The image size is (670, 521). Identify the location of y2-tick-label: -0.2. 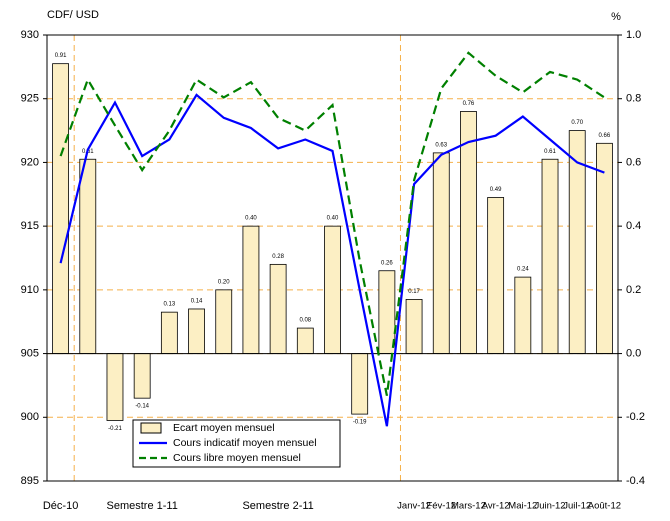
(635, 417).